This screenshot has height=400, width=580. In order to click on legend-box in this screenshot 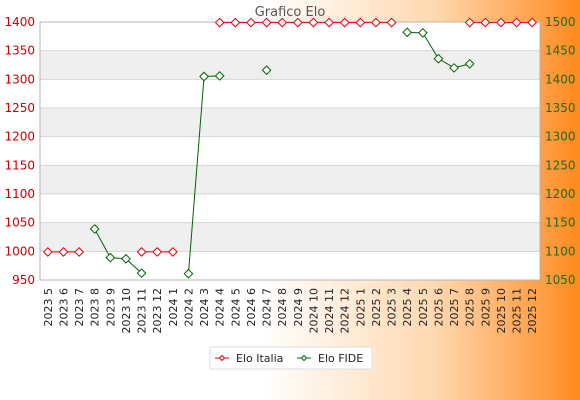, I will do `click(291, 358)`.